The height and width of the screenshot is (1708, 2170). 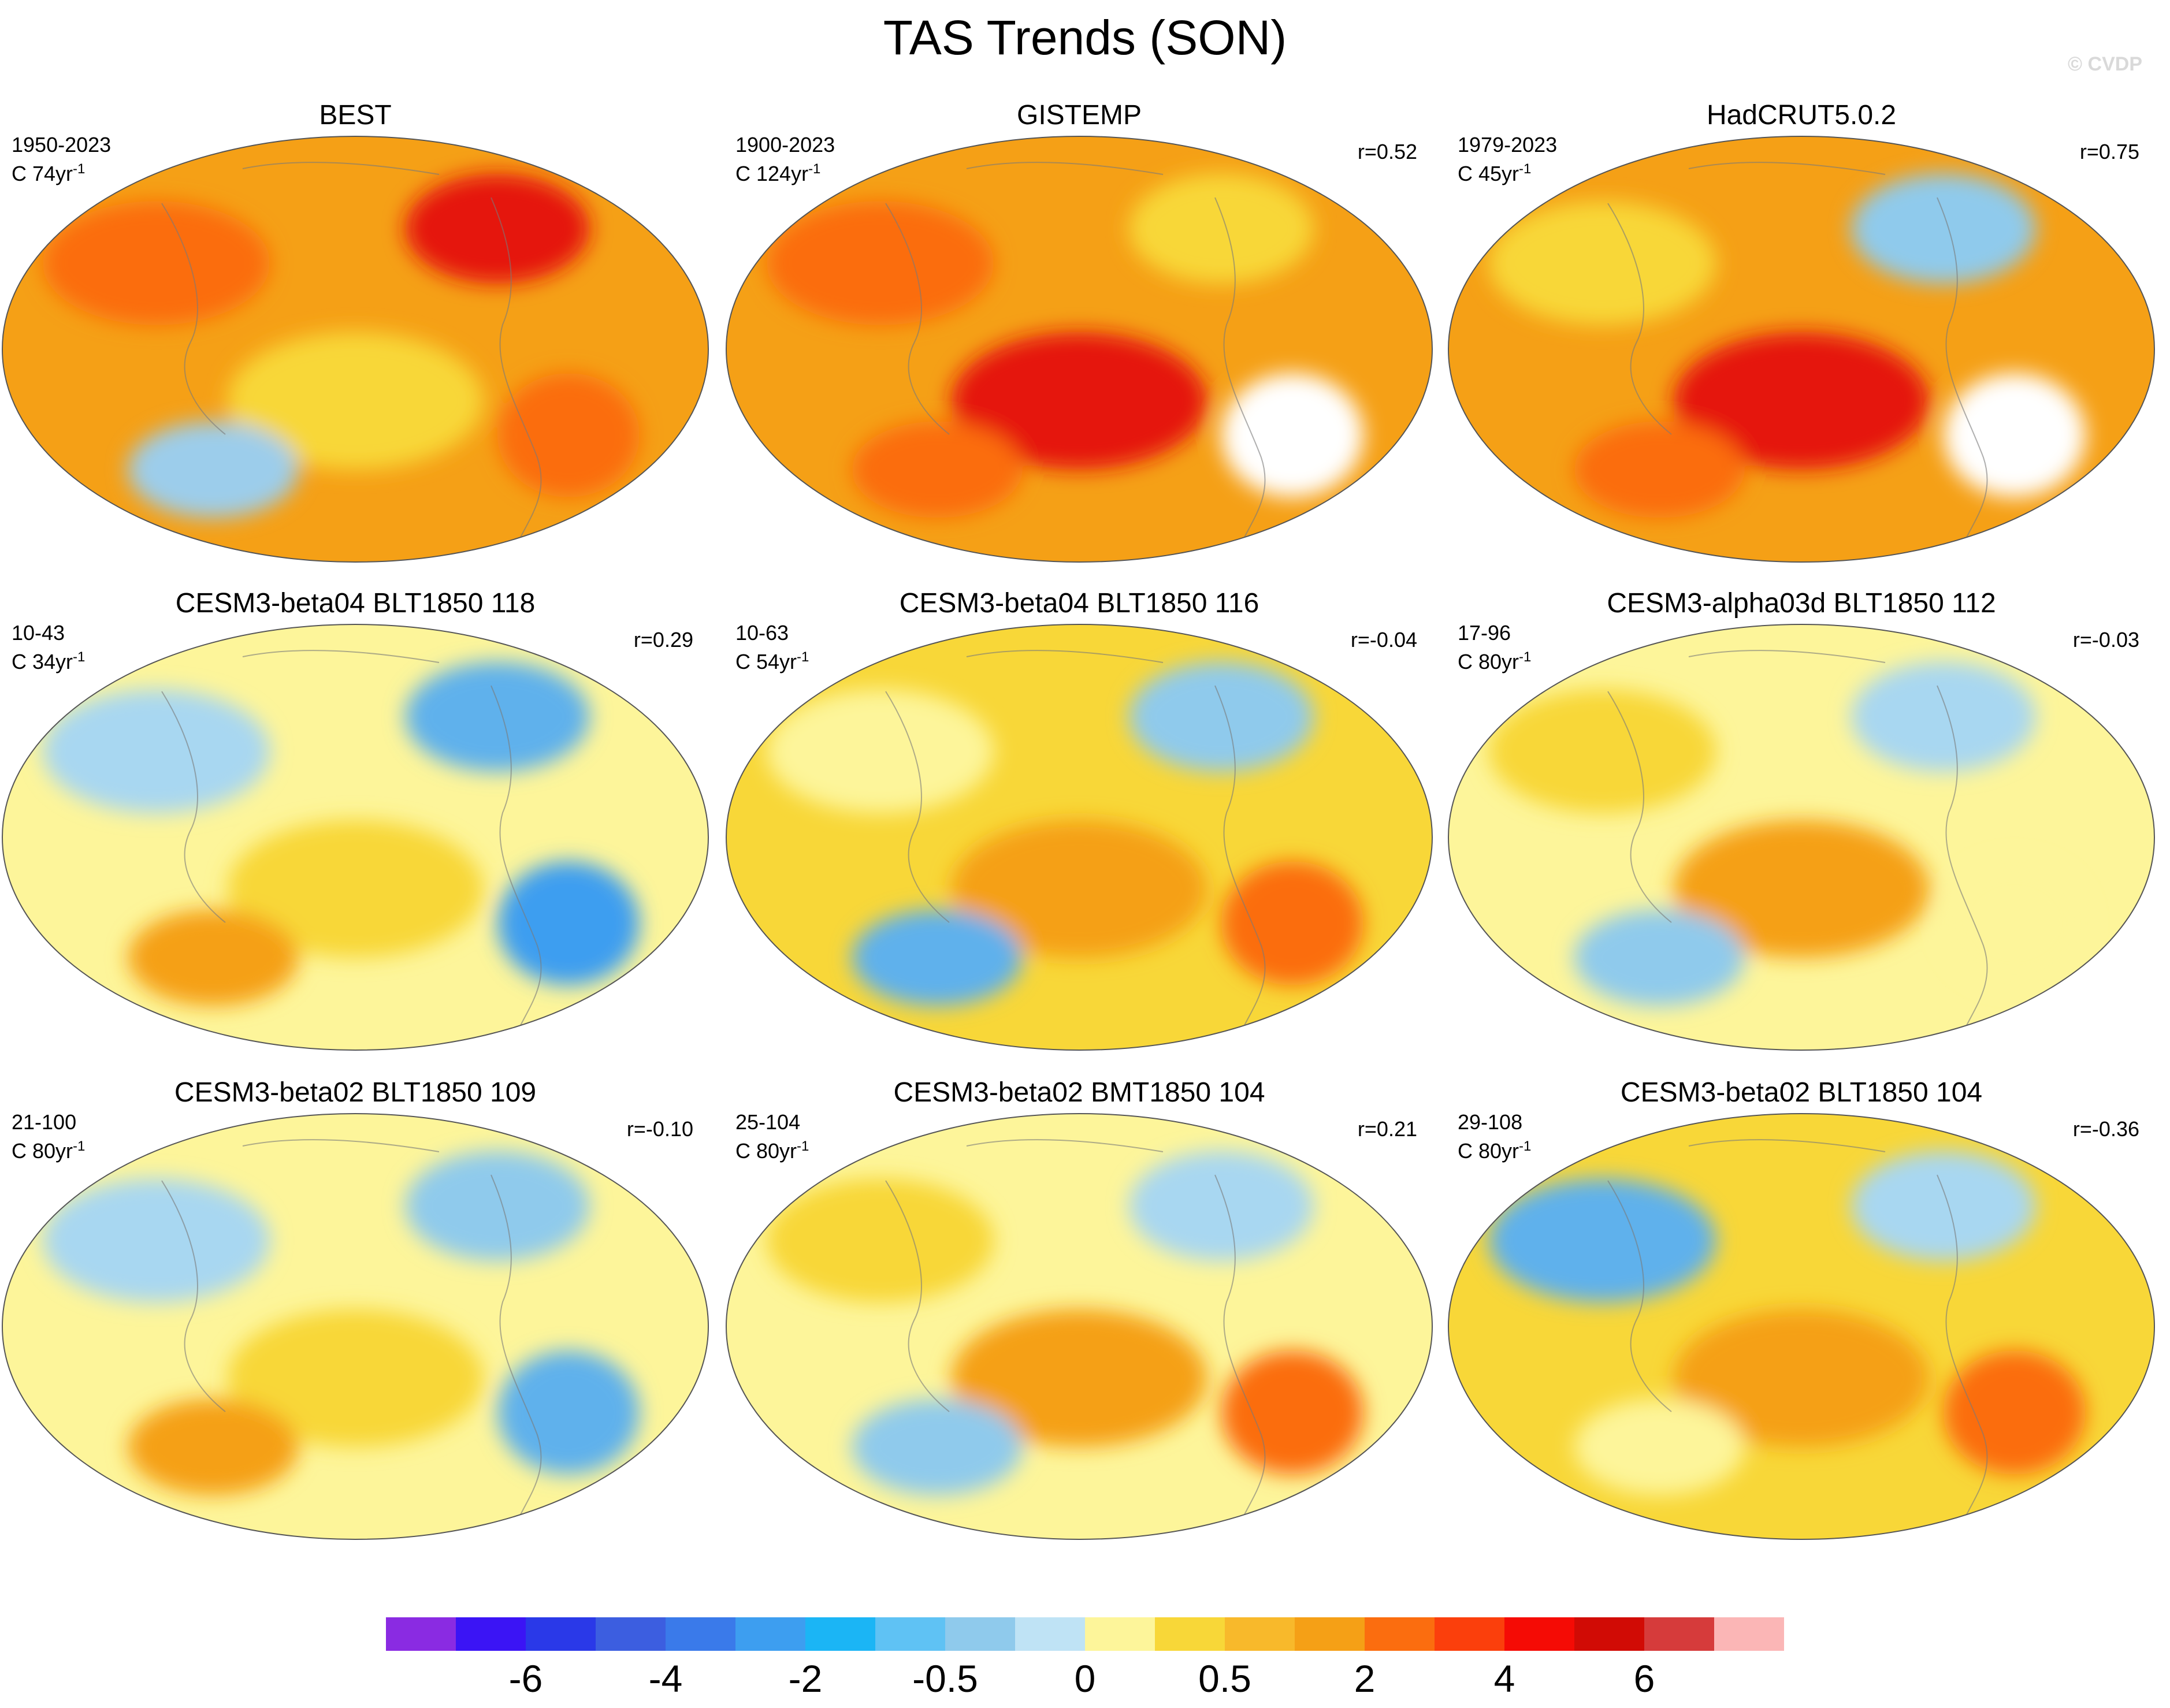 I want to click on panel-title: CESM3-beta02 BLT1850 109, so click(x=355, y=1092).